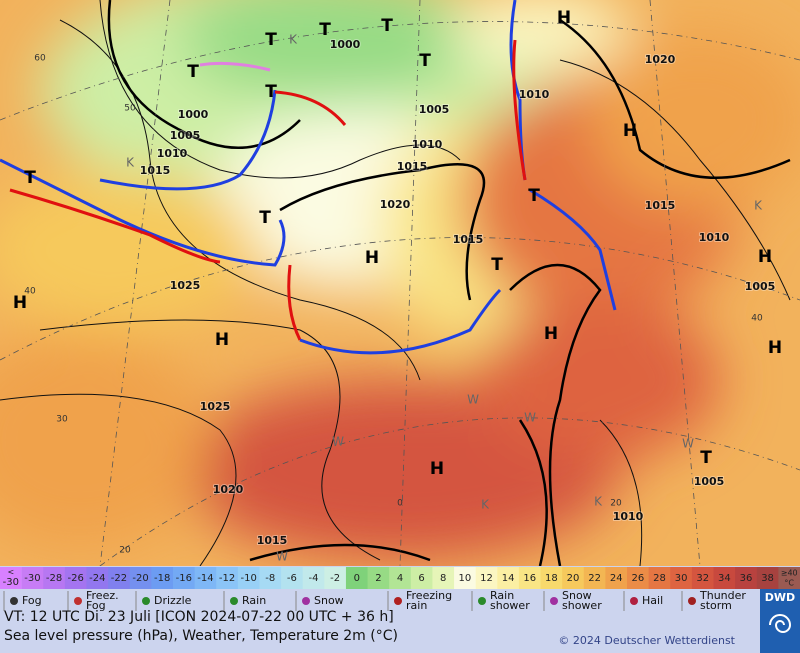 This screenshot has width=800, height=653. I want to click on colorbar-label: 16, so click(529, 578).